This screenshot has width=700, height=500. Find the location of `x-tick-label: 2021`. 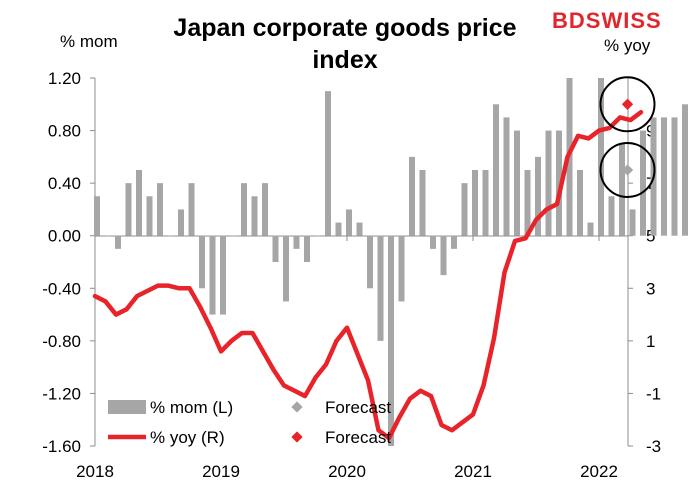

x-tick-label: 2021 is located at coordinates (473, 471).